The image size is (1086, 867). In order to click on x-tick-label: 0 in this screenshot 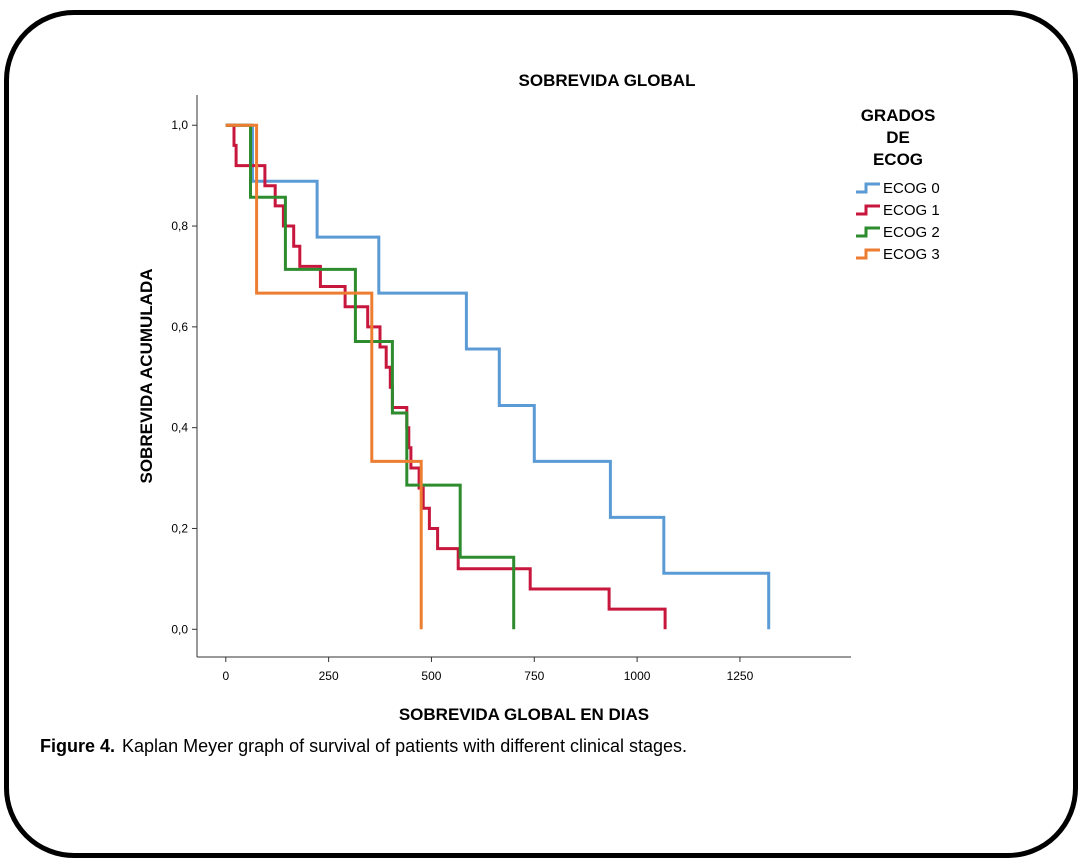, I will do `click(225, 676)`.